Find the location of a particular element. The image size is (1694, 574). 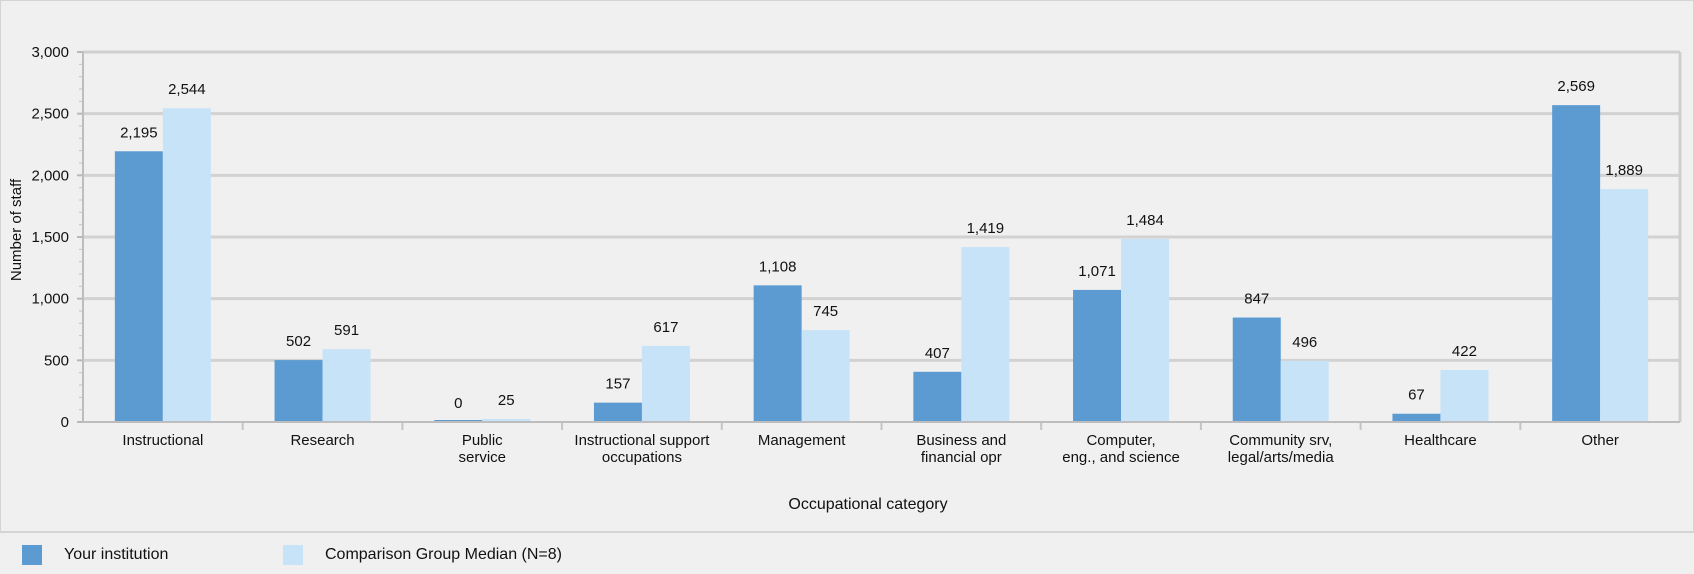

legend-item-comparison-group: Comparison Group Median (N=8) is located at coordinates (422, 555).